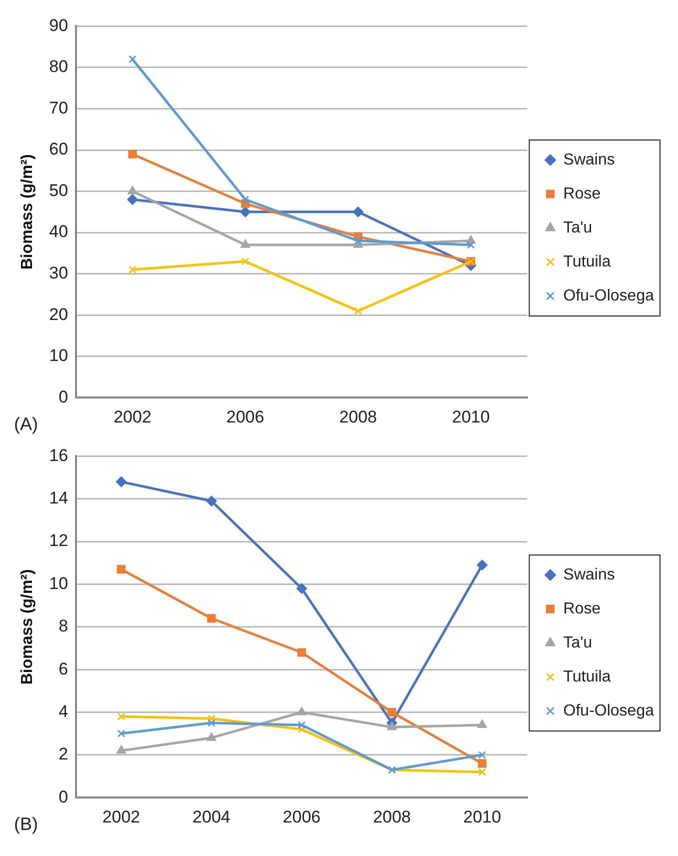 Image resolution: width=678 pixels, height=856 pixels. I want to click on y-tick-label: 40, so click(58, 232).